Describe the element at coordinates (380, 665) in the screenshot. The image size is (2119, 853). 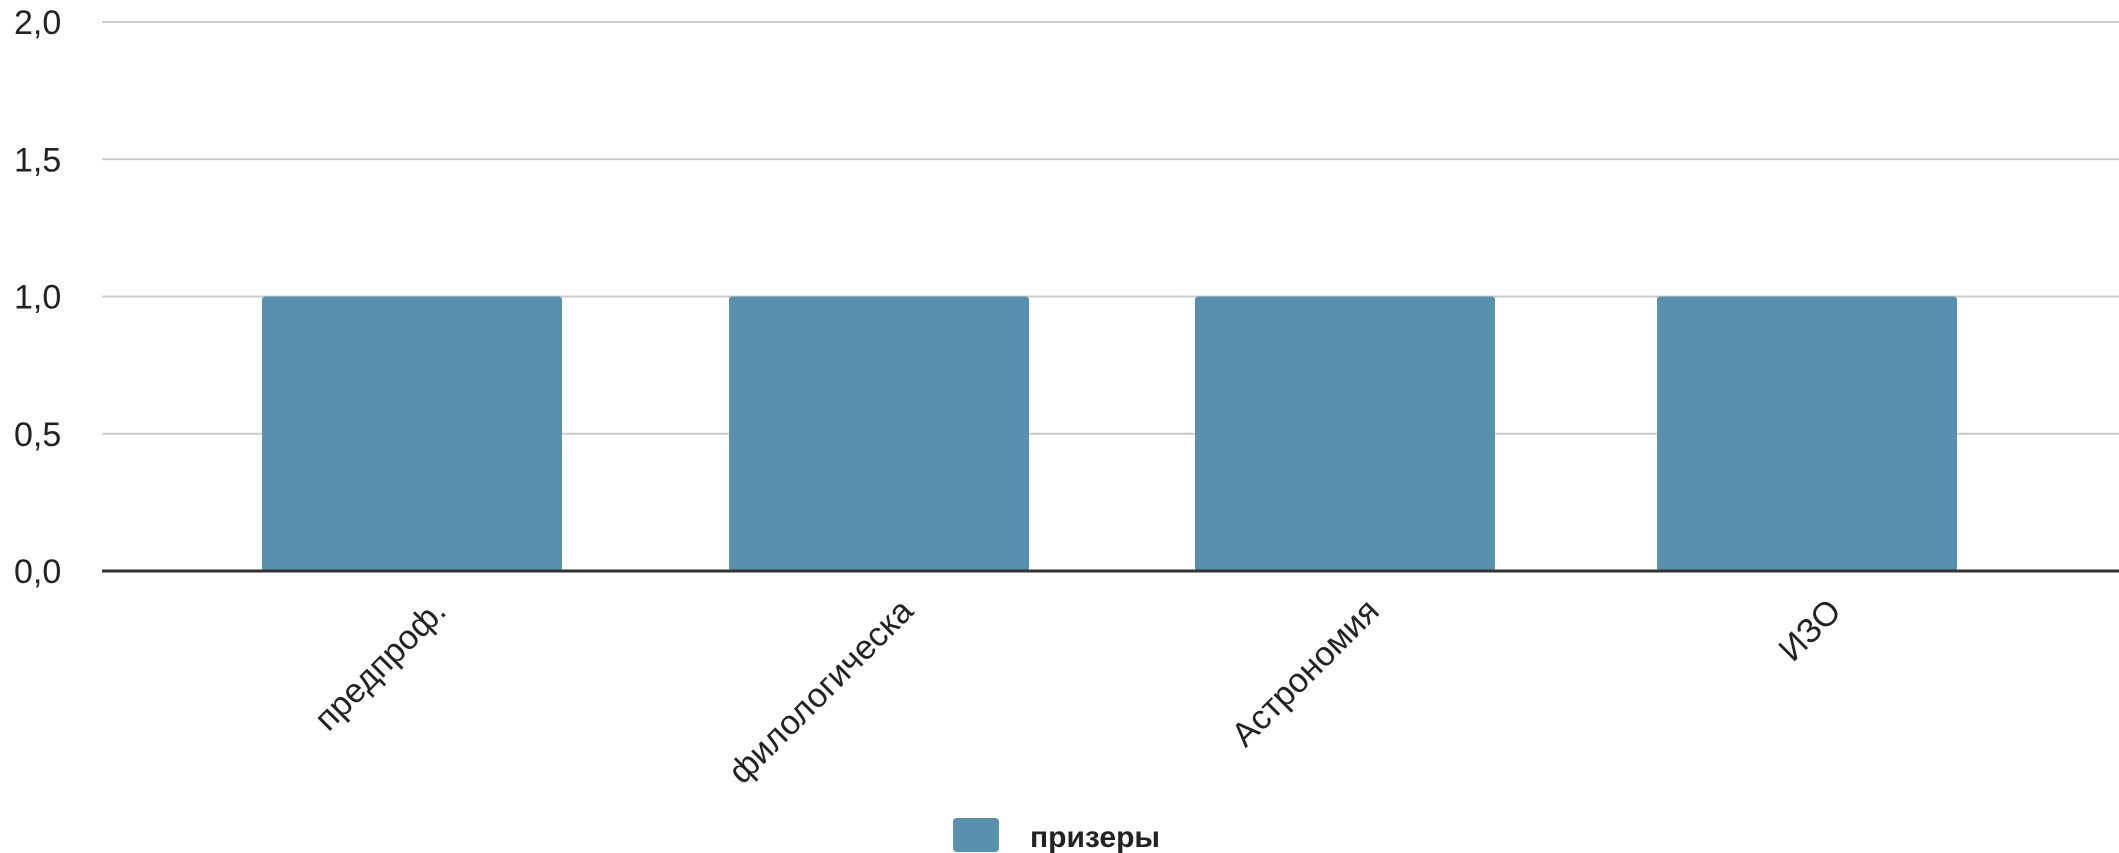
I see `x-category-label: предпроф.` at that location.